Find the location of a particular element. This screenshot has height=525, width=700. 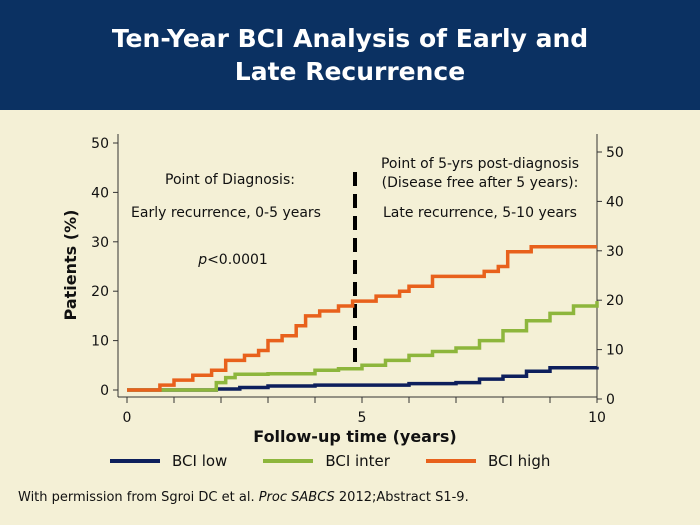

citation-journal: Proc SABCS is located at coordinates (296, 497).